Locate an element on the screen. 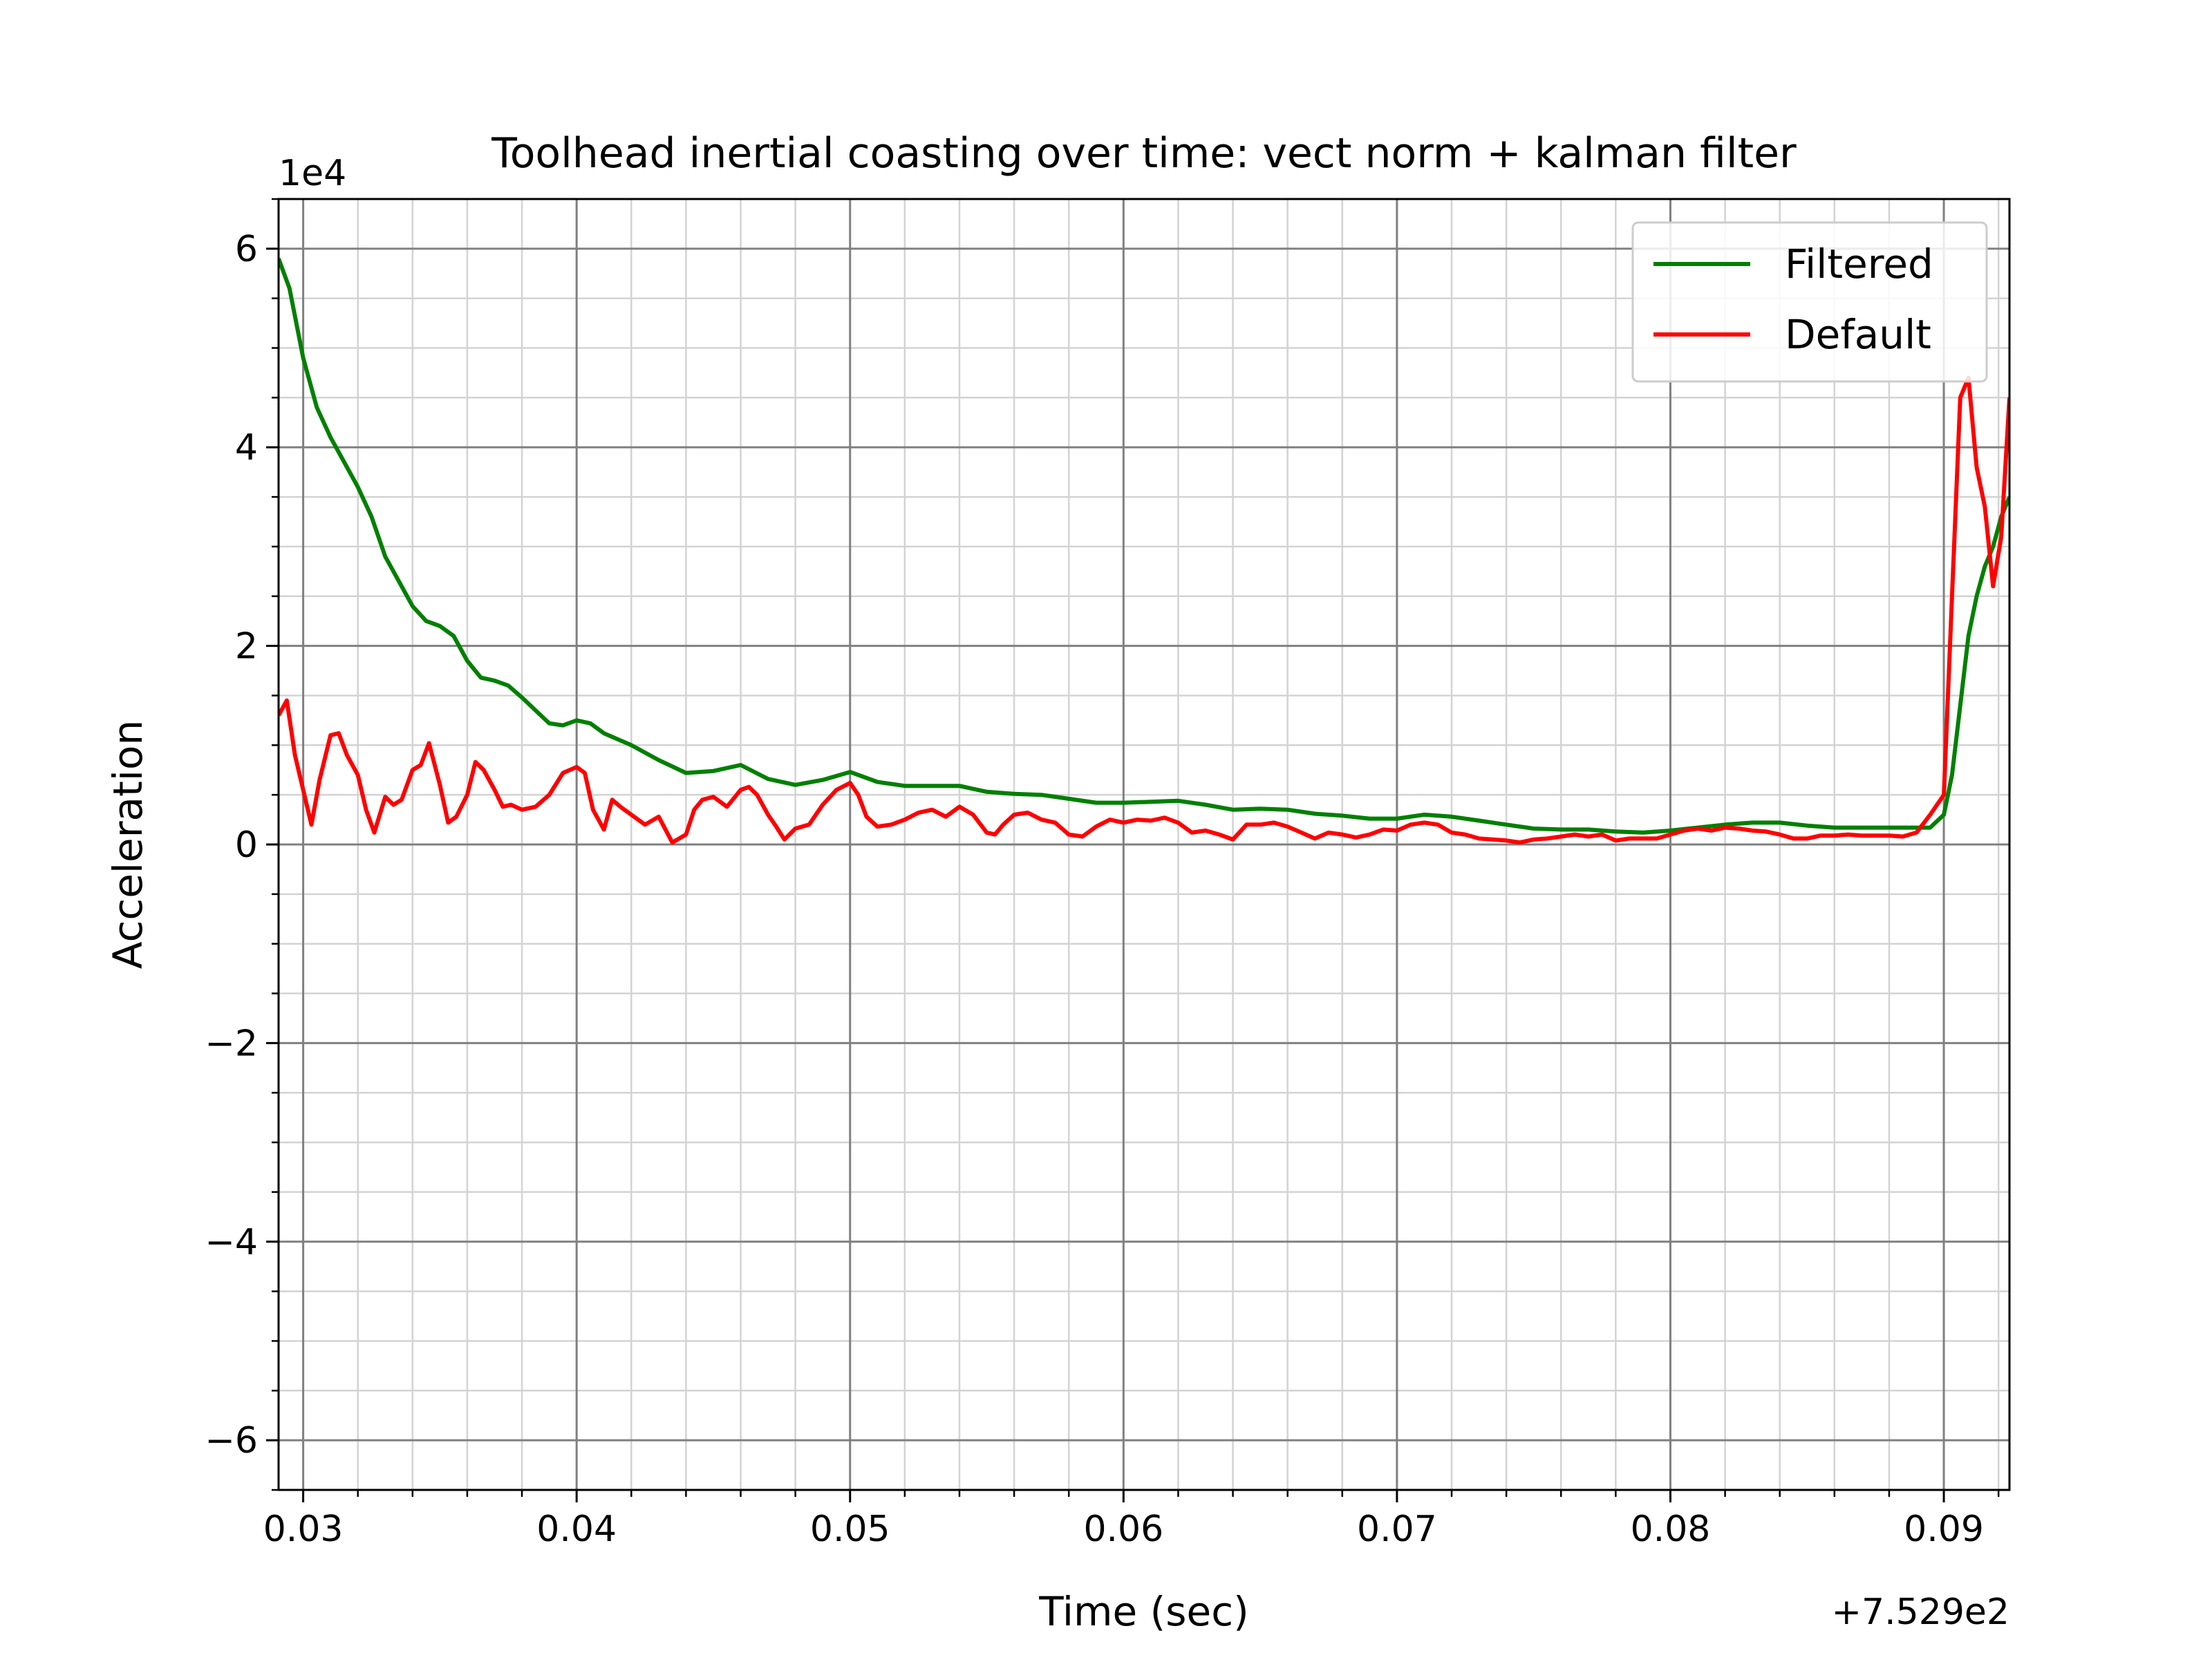 The height and width of the screenshot is (1662, 2212). y-scale-label: 1e4 is located at coordinates (313, 173).